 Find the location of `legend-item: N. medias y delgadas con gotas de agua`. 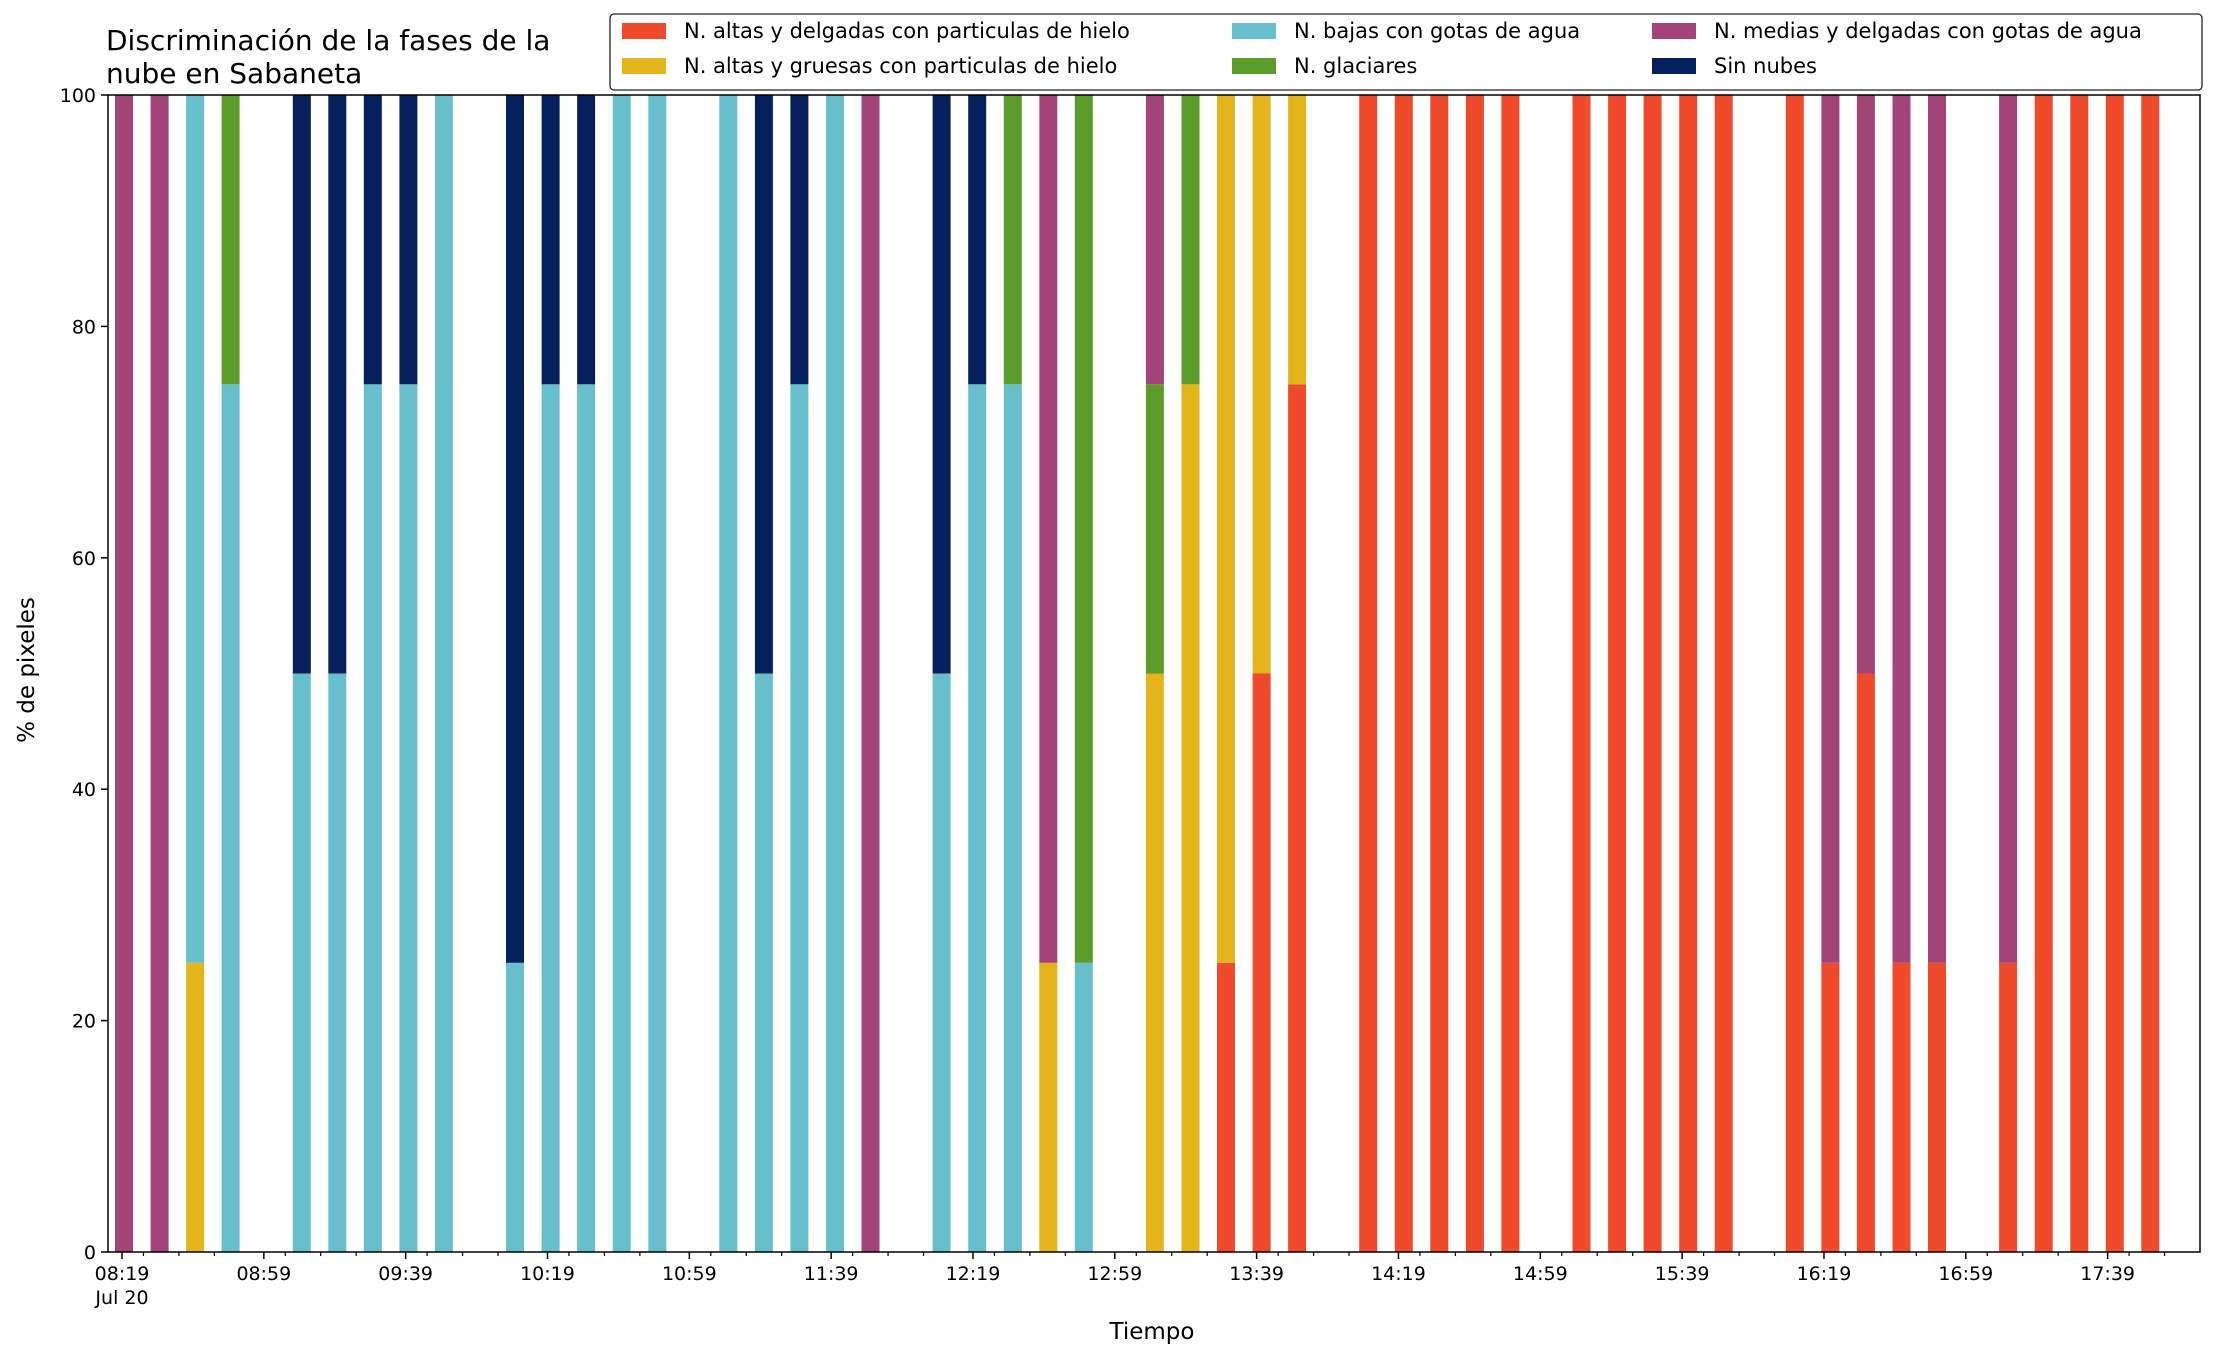

legend-item: N. medias y delgadas con gotas de agua is located at coordinates (1897, 31).